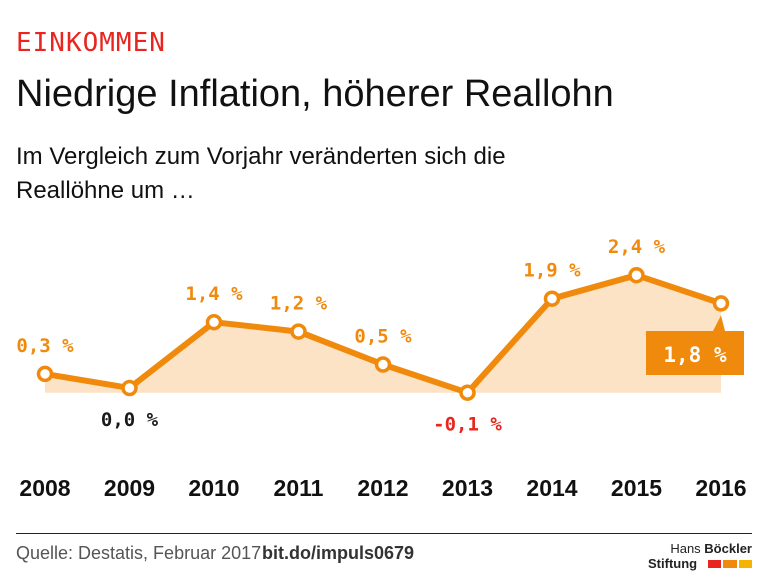 This screenshot has width=768, height=578. What do you see at coordinates (129, 488) in the screenshot?
I see `x-tick-2009: 2009` at bounding box center [129, 488].